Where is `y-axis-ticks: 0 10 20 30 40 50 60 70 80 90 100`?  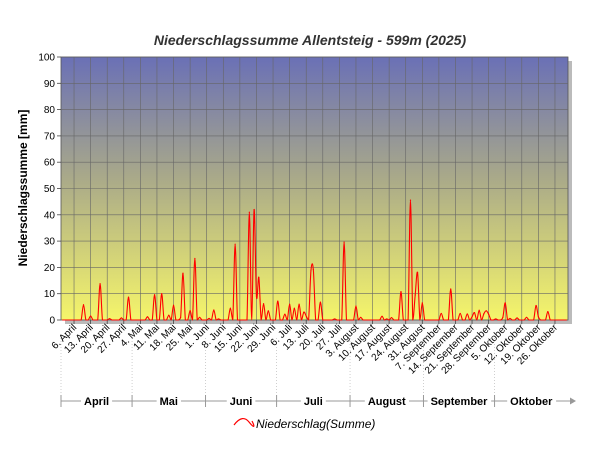
y-axis-ticks: 0 10 20 30 40 50 60 70 80 90 100 is located at coordinates (49, 190).